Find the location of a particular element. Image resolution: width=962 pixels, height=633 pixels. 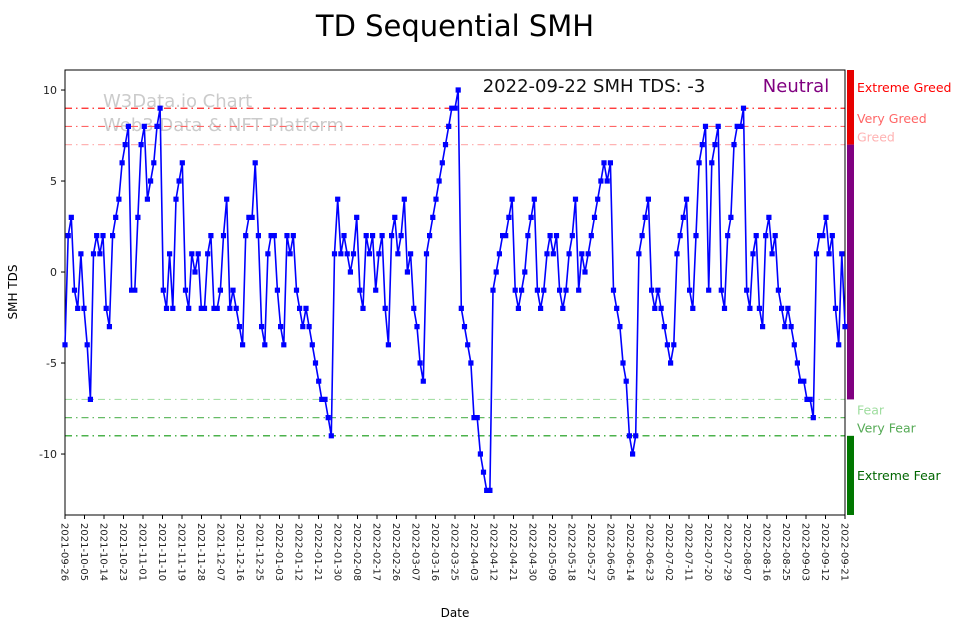

watermark-line2: Web3 Data & NFT Platform is located at coordinates (223, 125).